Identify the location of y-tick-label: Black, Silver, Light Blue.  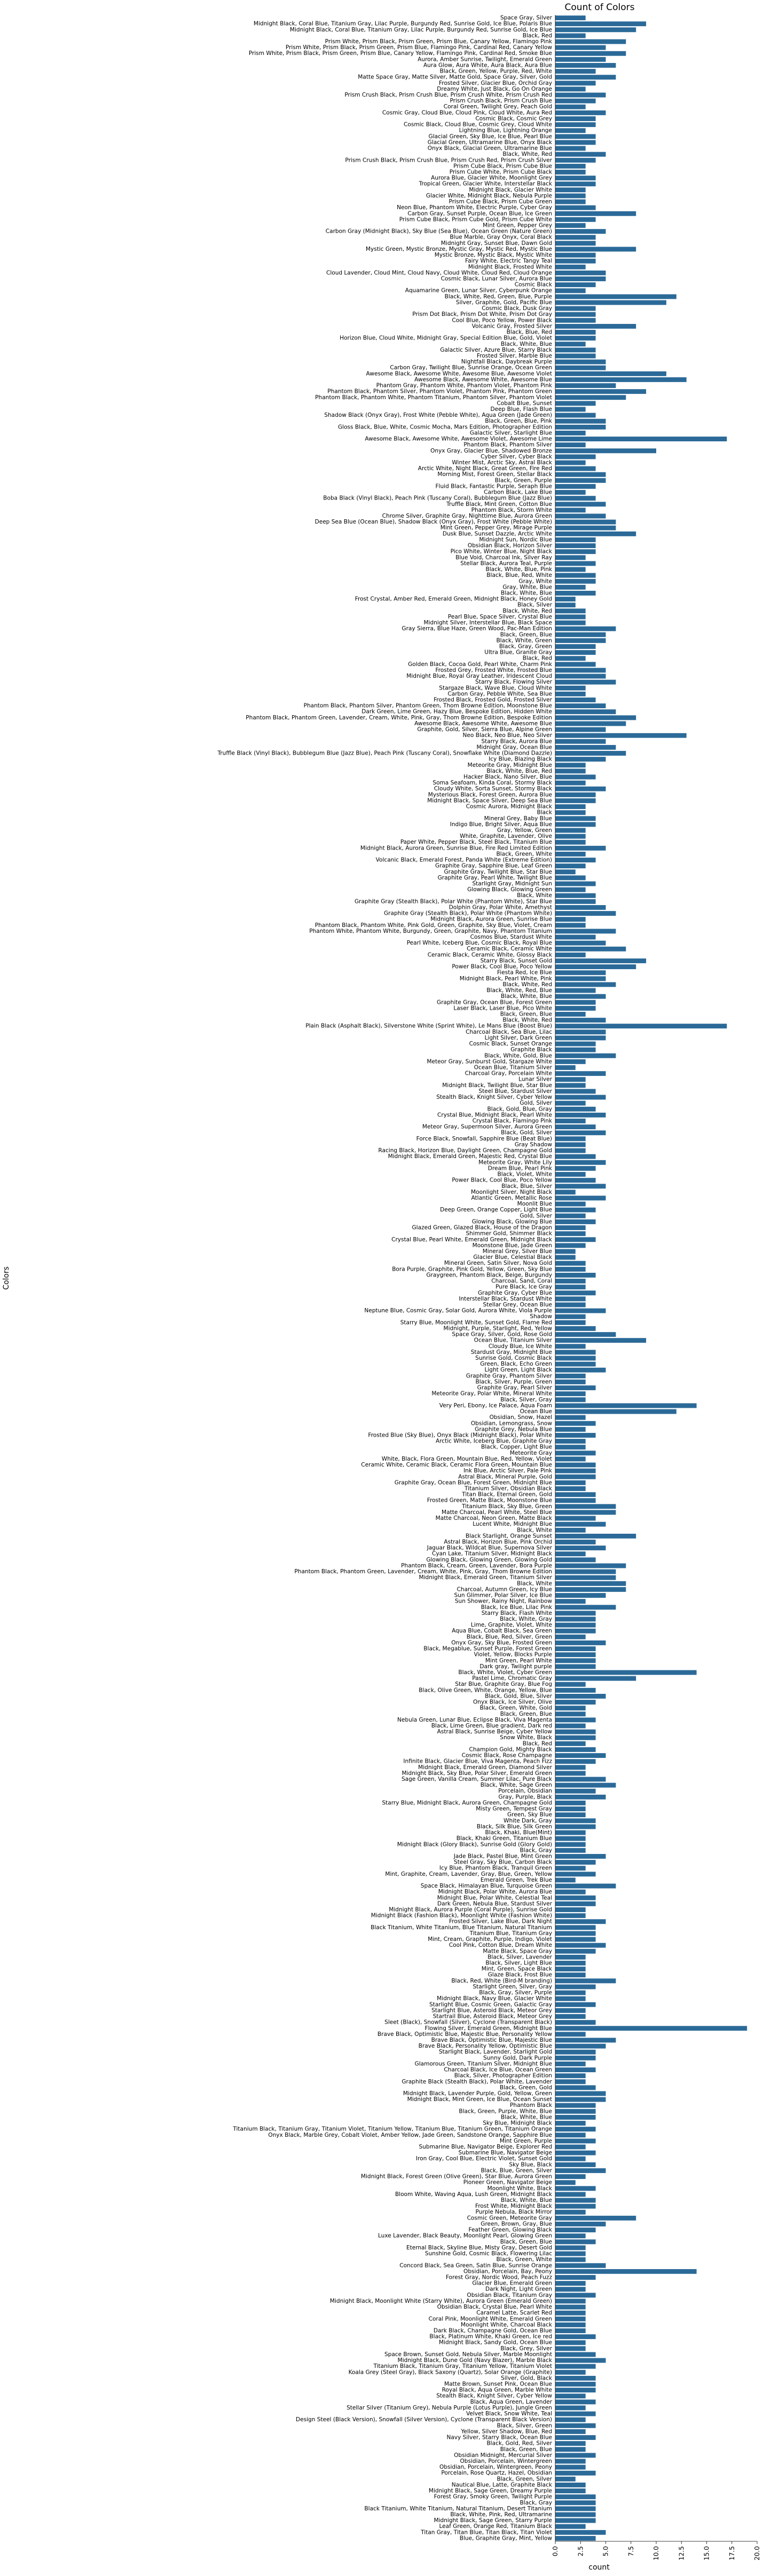
(518, 1963).